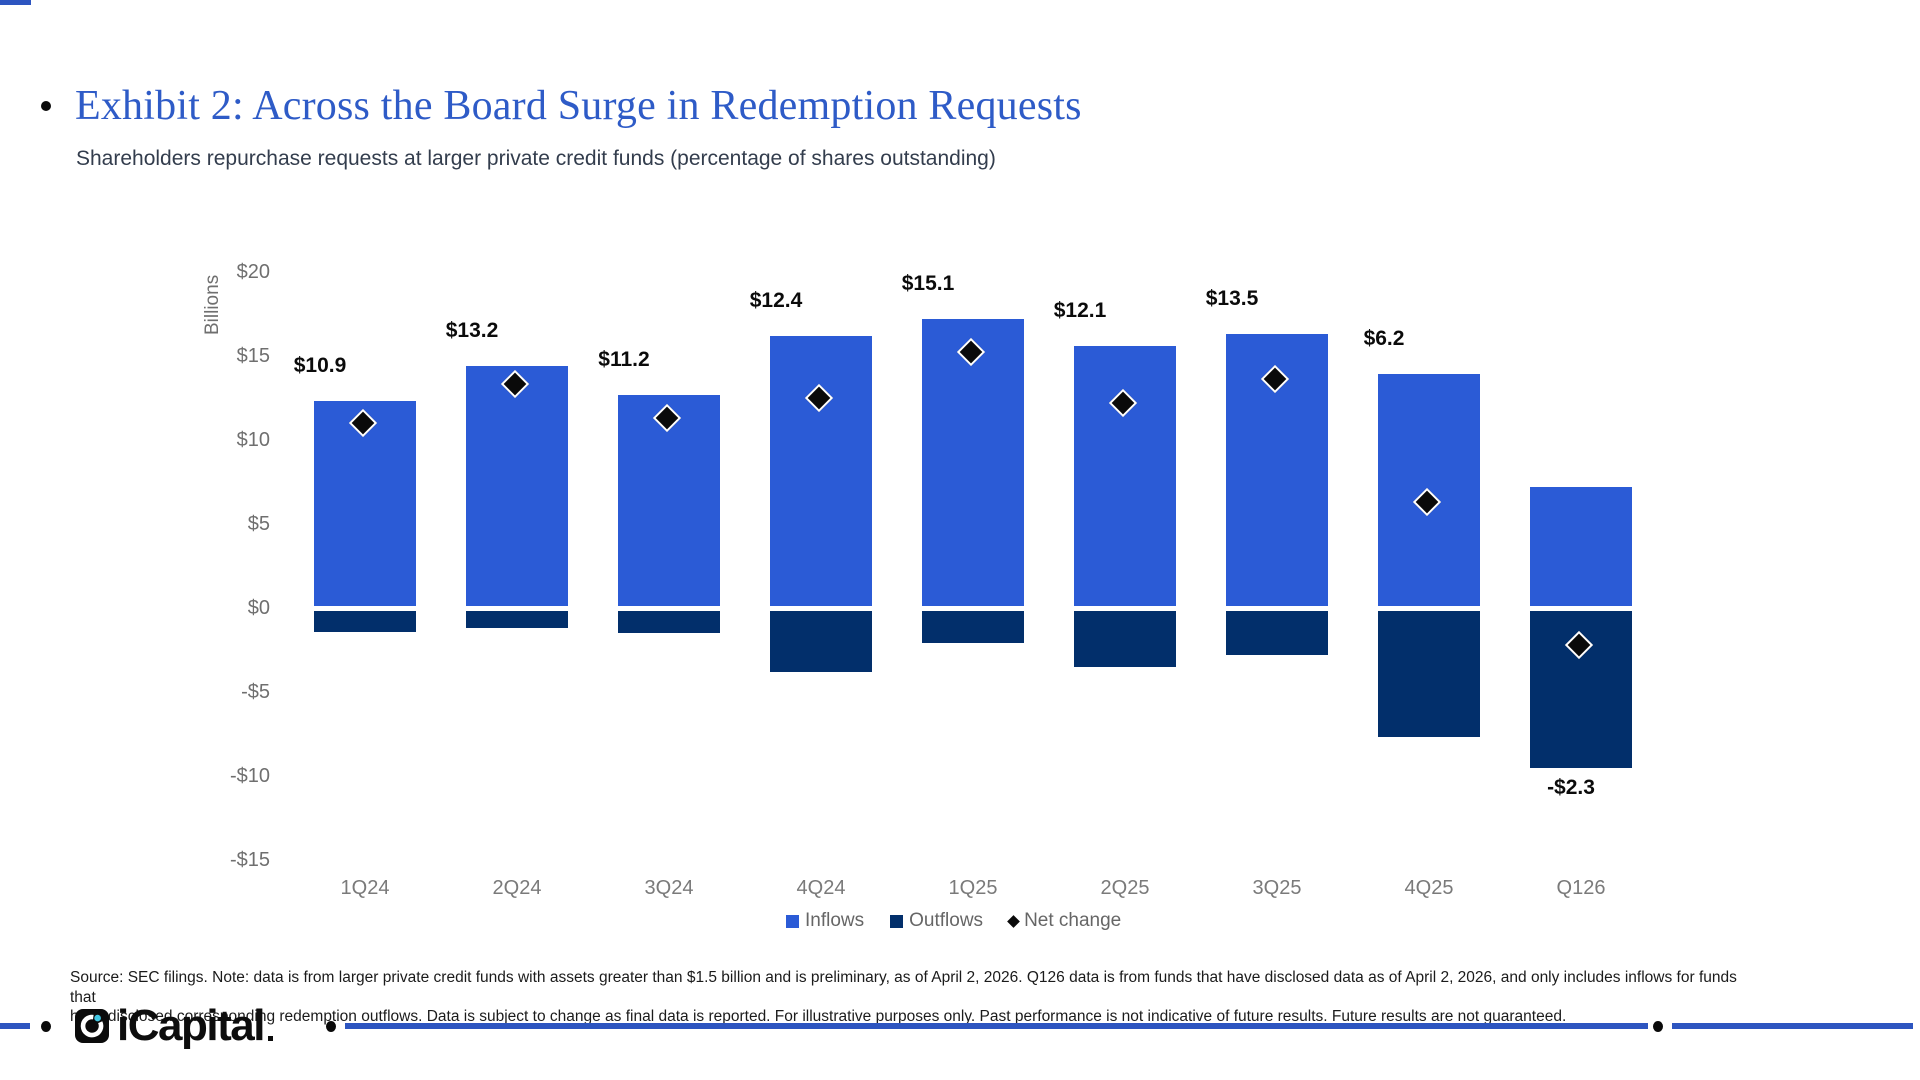  What do you see at coordinates (624, 359) in the screenshot?
I see `net-change-label-3Q24: $11.2` at bounding box center [624, 359].